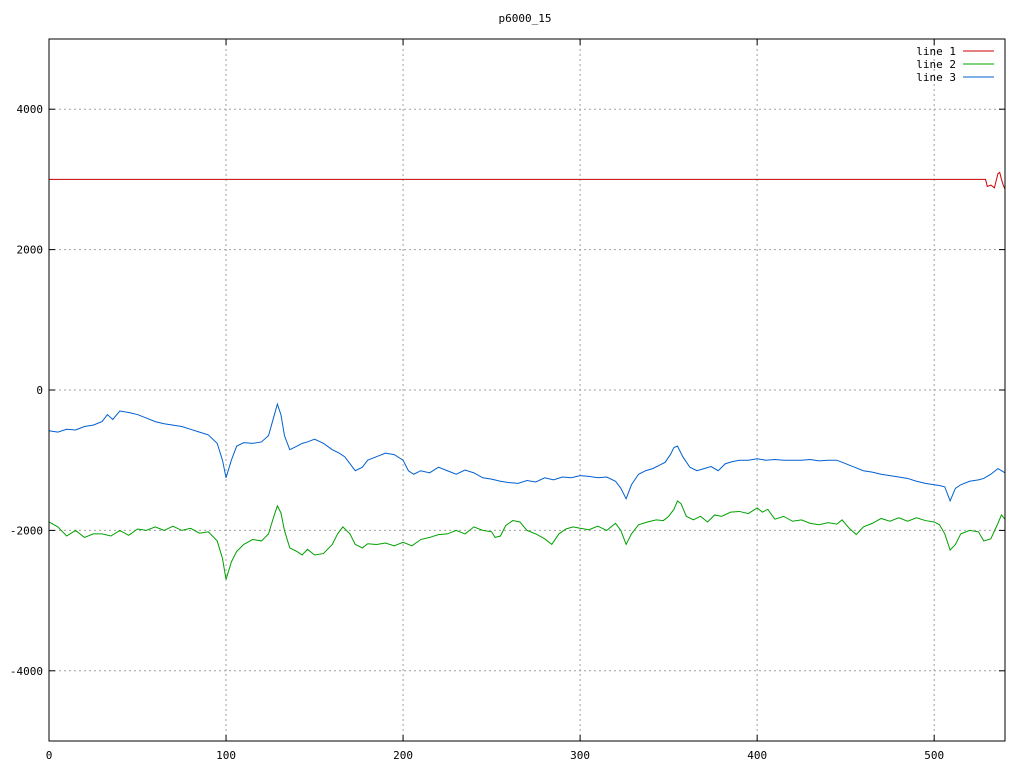  I want to click on series-2-line, so click(527, 540).